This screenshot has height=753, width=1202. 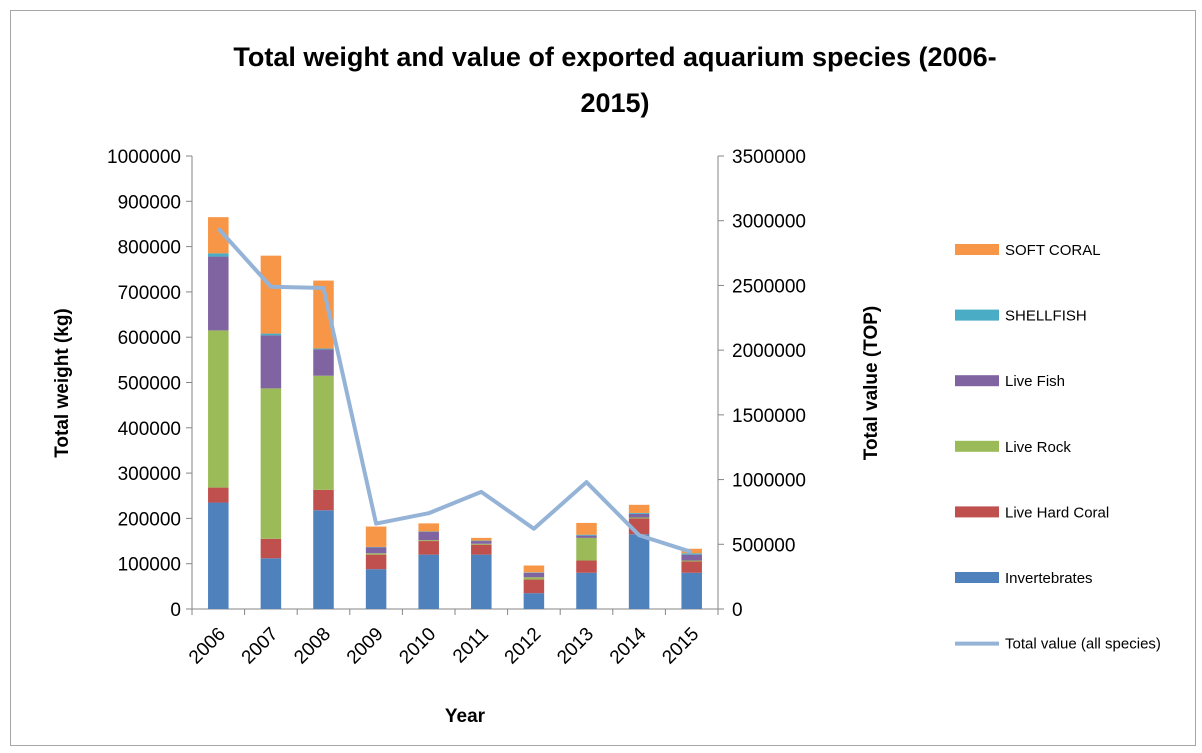 What do you see at coordinates (1057, 512) in the screenshot?
I see `legend-label: Live Hard Coral` at bounding box center [1057, 512].